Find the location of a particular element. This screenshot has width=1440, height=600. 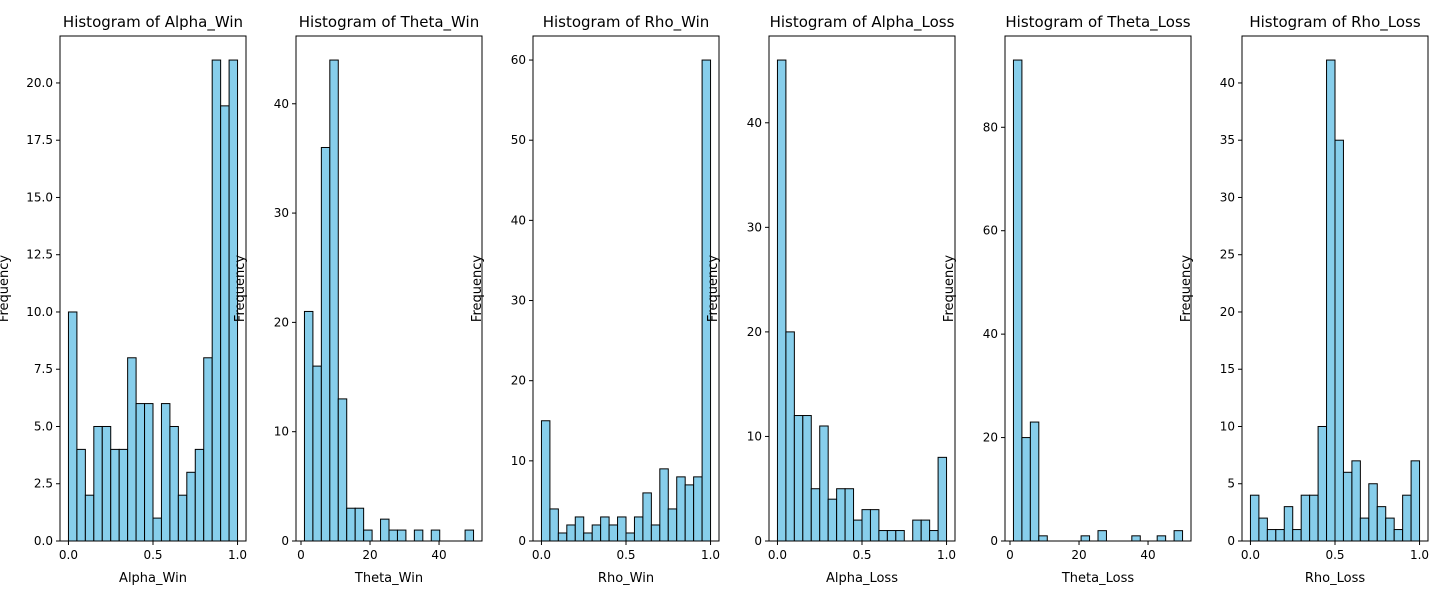

chart-title: Histogram of Alpha_Loss is located at coordinates (862, 22).